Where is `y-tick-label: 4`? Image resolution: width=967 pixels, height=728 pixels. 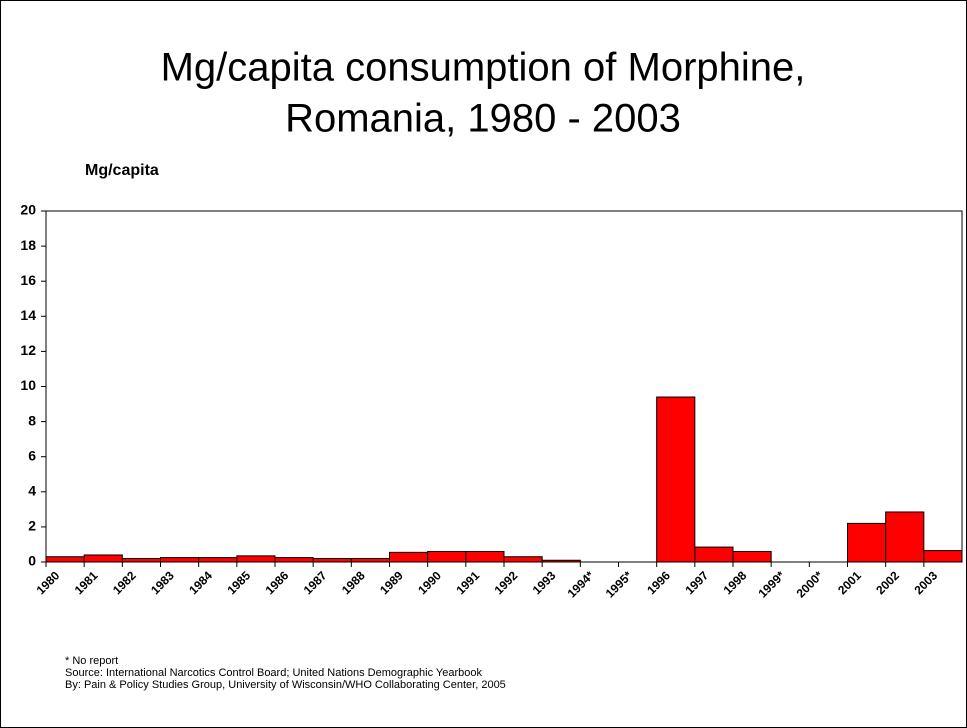
y-tick-label: 4 is located at coordinates (32, 491).